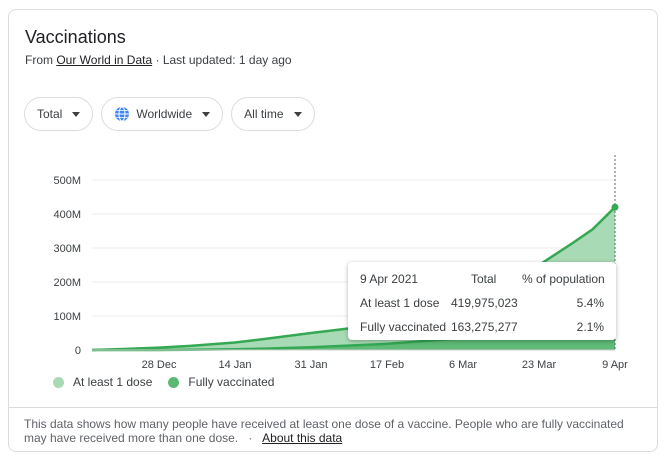 The image size is (668, 462). I want to click on filter-region-dropdown: Worldwide, so click(162, 114).